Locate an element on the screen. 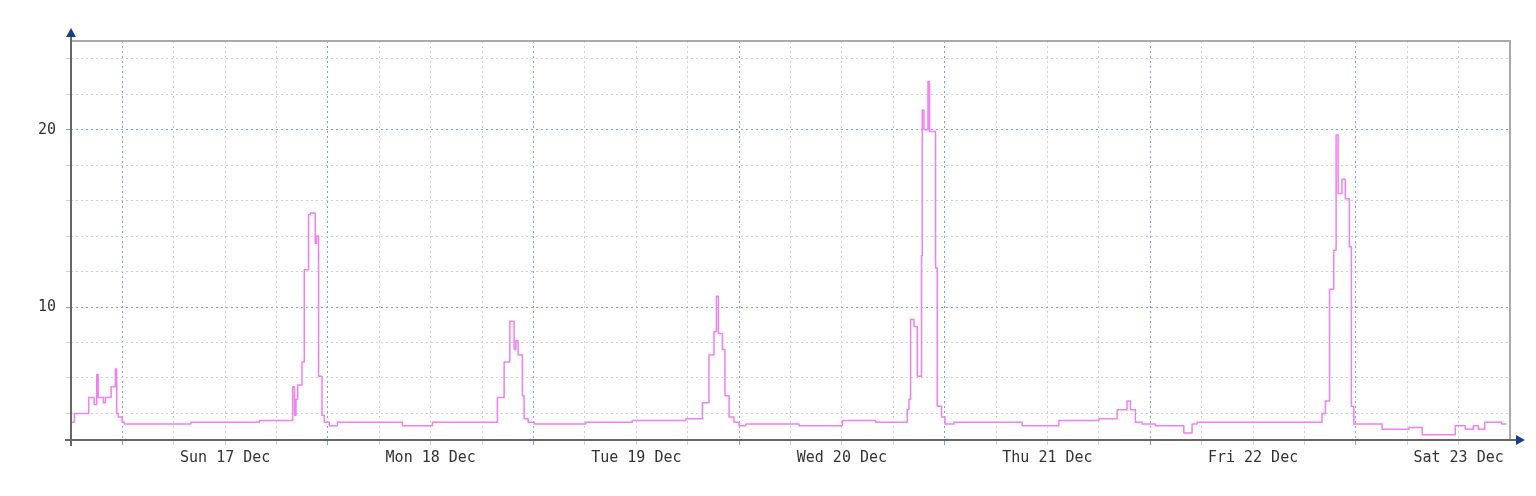 Image resolution: width=1536 pixels, height=496 pixels. x-tick-label: Sat 23 Dec is located at coordinates (1458, 456).